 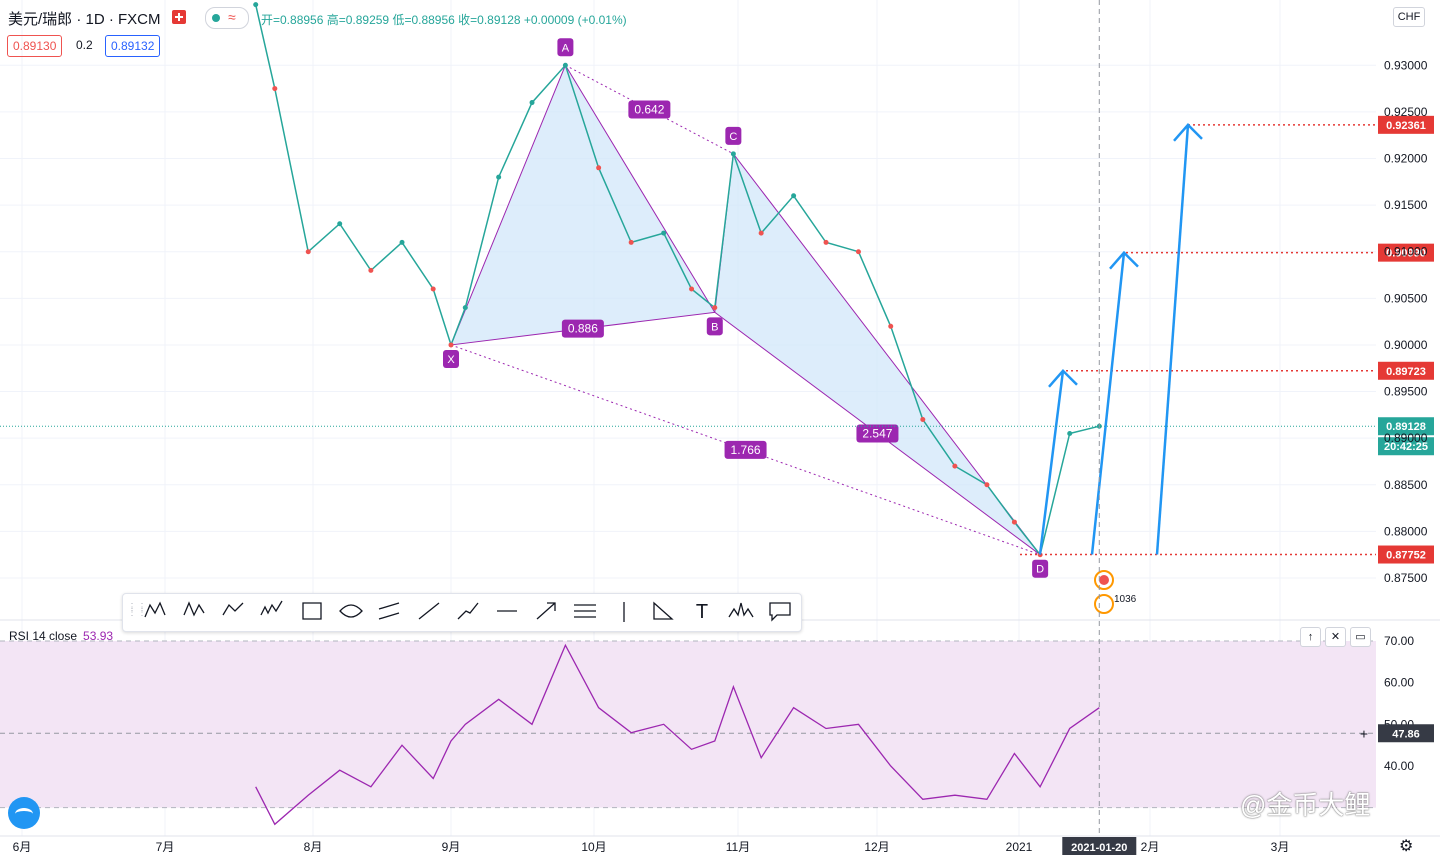 What do you see at coordinates (1406, 205) in the screenshot?
I see `price-tick-label: 0.91500` at bounding box center [1406, 205].